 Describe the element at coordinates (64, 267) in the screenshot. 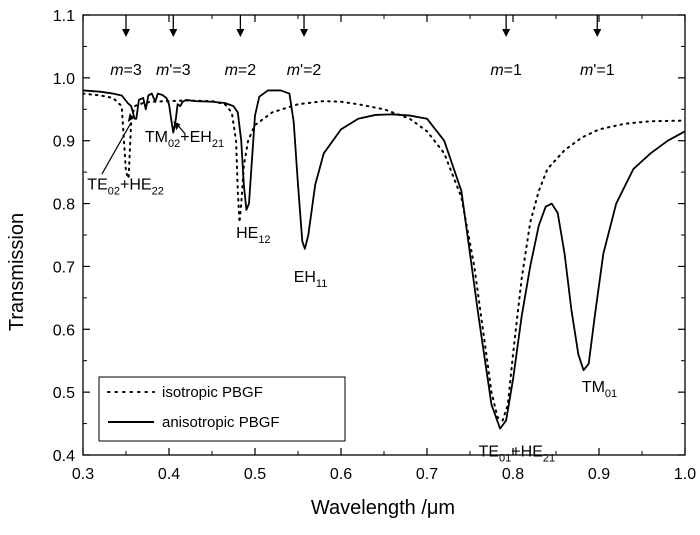

I see `y-tick-label: 0.7` at that location.